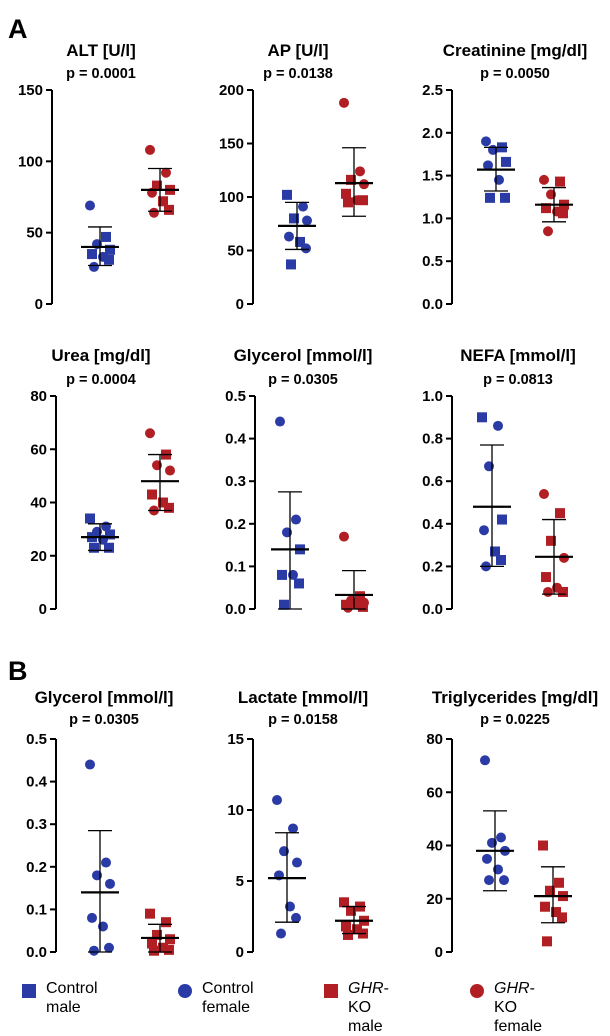 The image size is (610, 1036). Describe the element at coordinates (29, 991) in the screenshot. I see `control-male-square-marker` at that location.